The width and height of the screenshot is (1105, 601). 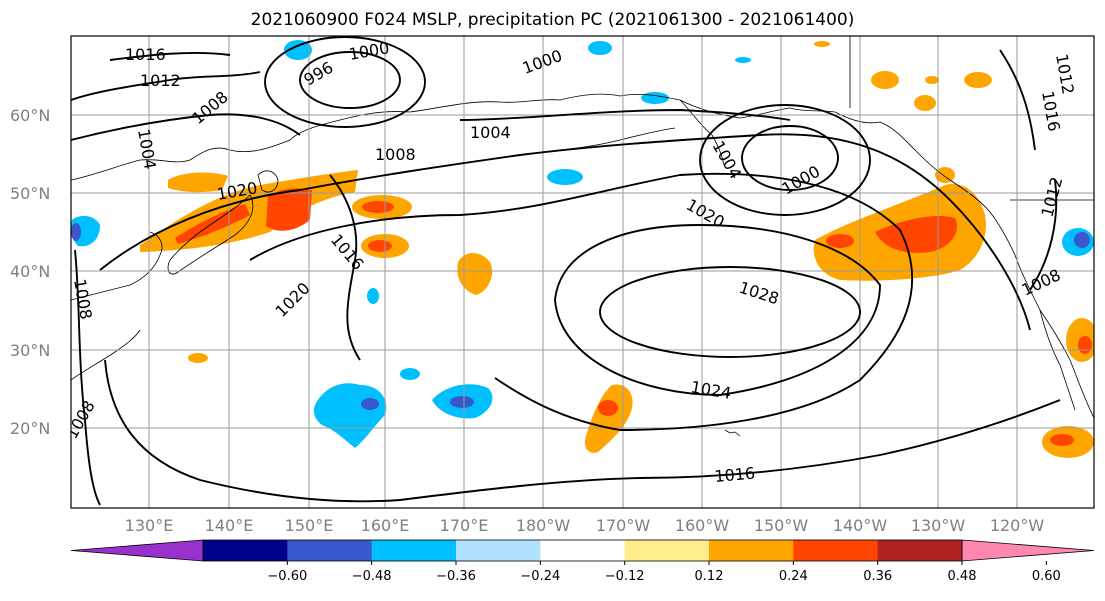 I want to click on colorbar-extend-low, so click(x=137, y=550).